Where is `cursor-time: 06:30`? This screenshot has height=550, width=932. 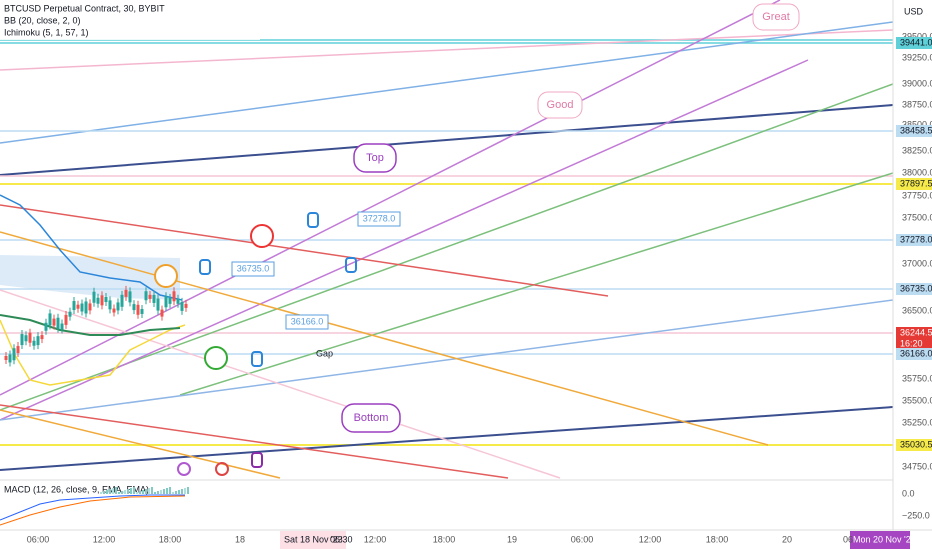
cursor-time: 06:30 is located at coordinates (341, 539).